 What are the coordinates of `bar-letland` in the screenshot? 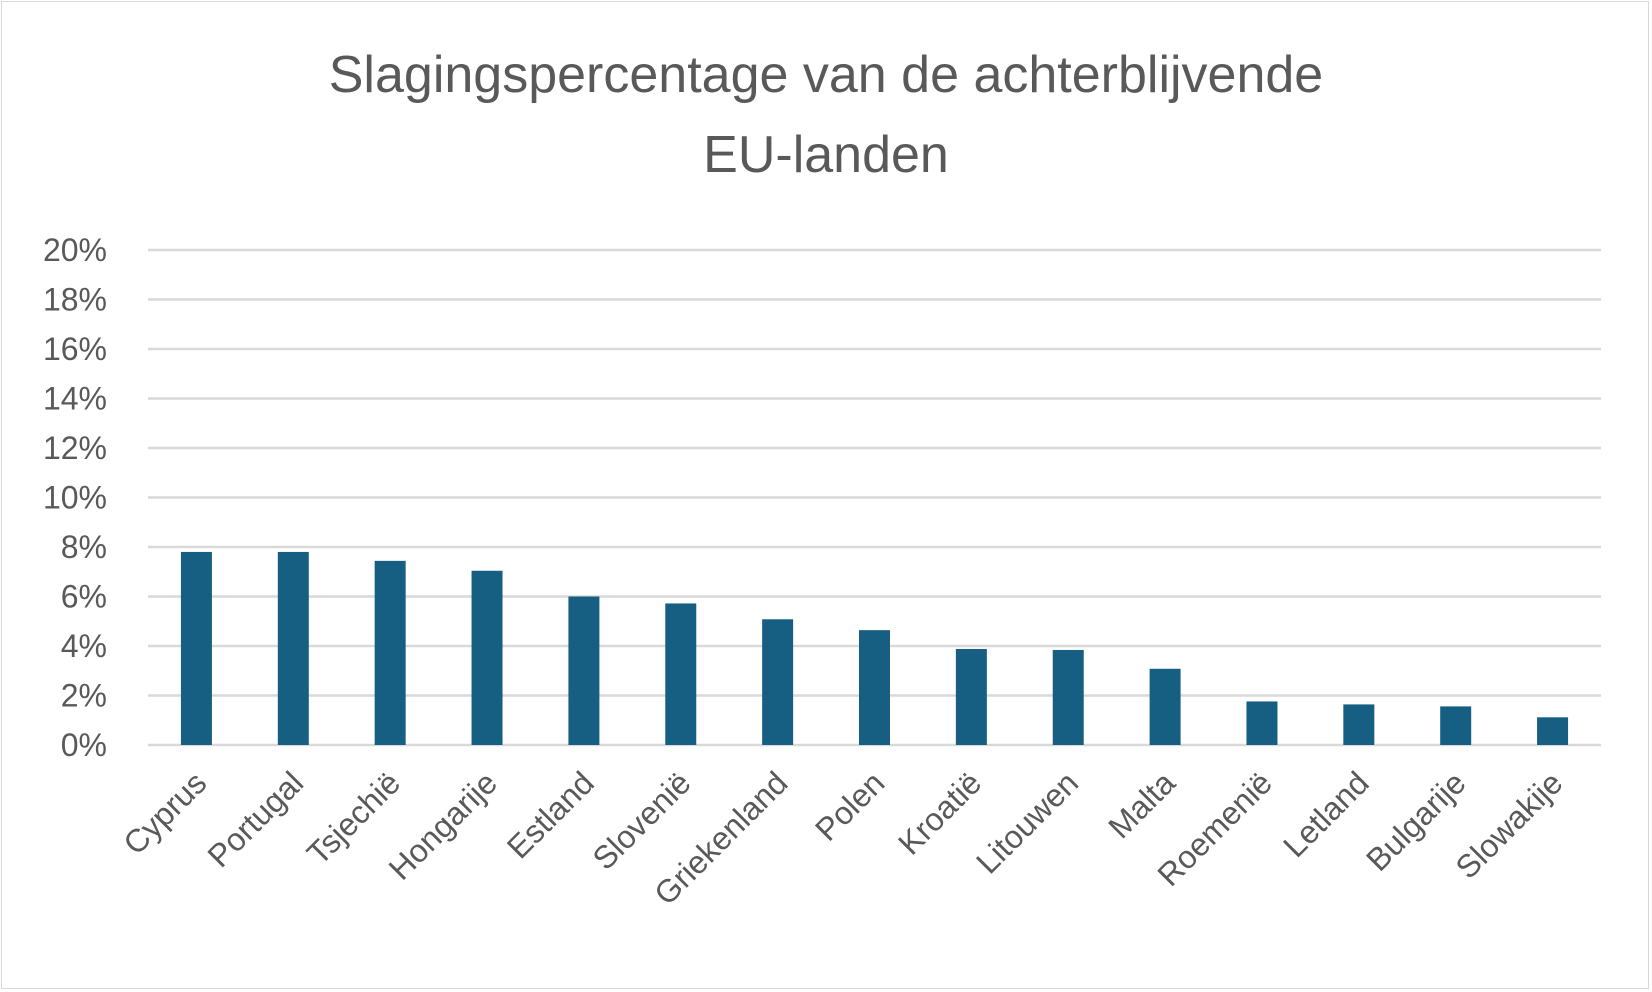 It's located at (1359, 724).